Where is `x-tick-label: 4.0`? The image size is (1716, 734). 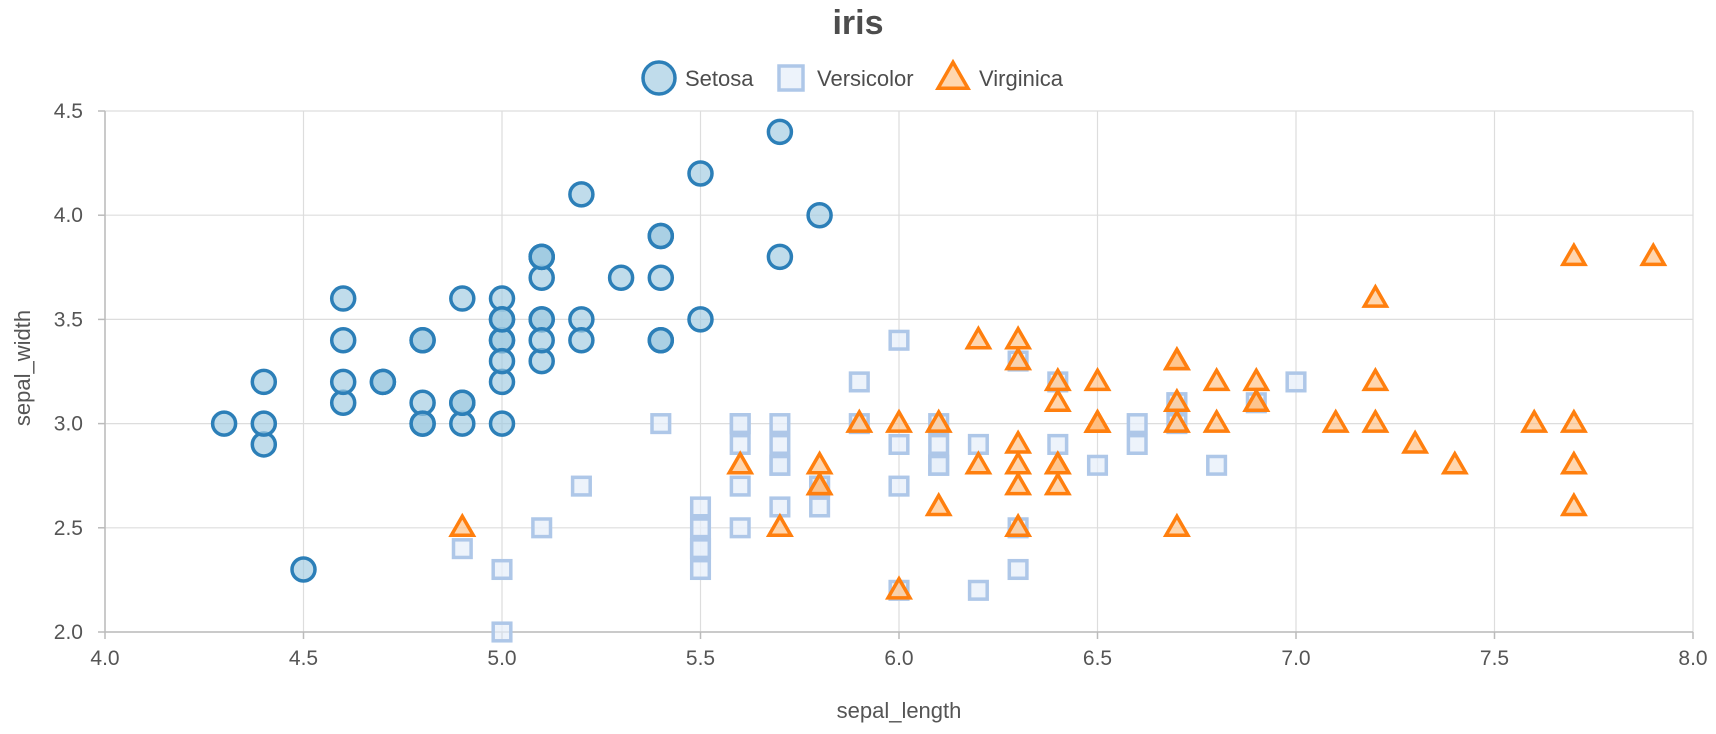
x-tick-label: 4.0 is located at coordinates (104, 658).